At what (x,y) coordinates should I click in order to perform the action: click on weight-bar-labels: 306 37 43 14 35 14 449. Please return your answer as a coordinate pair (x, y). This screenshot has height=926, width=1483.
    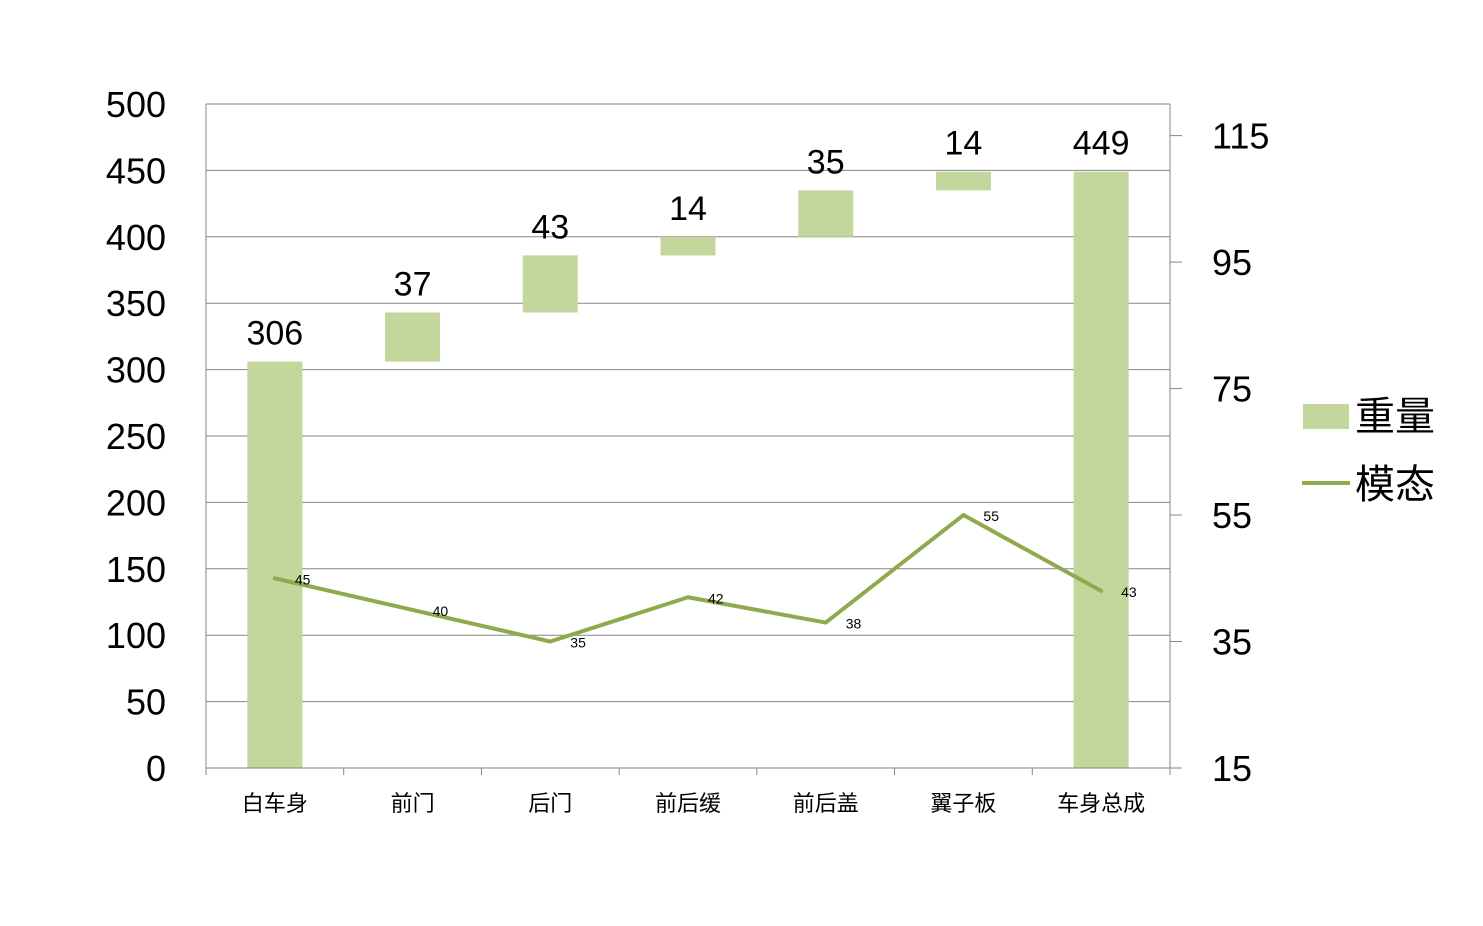
    Looking at the image, I should click on (687, 239).